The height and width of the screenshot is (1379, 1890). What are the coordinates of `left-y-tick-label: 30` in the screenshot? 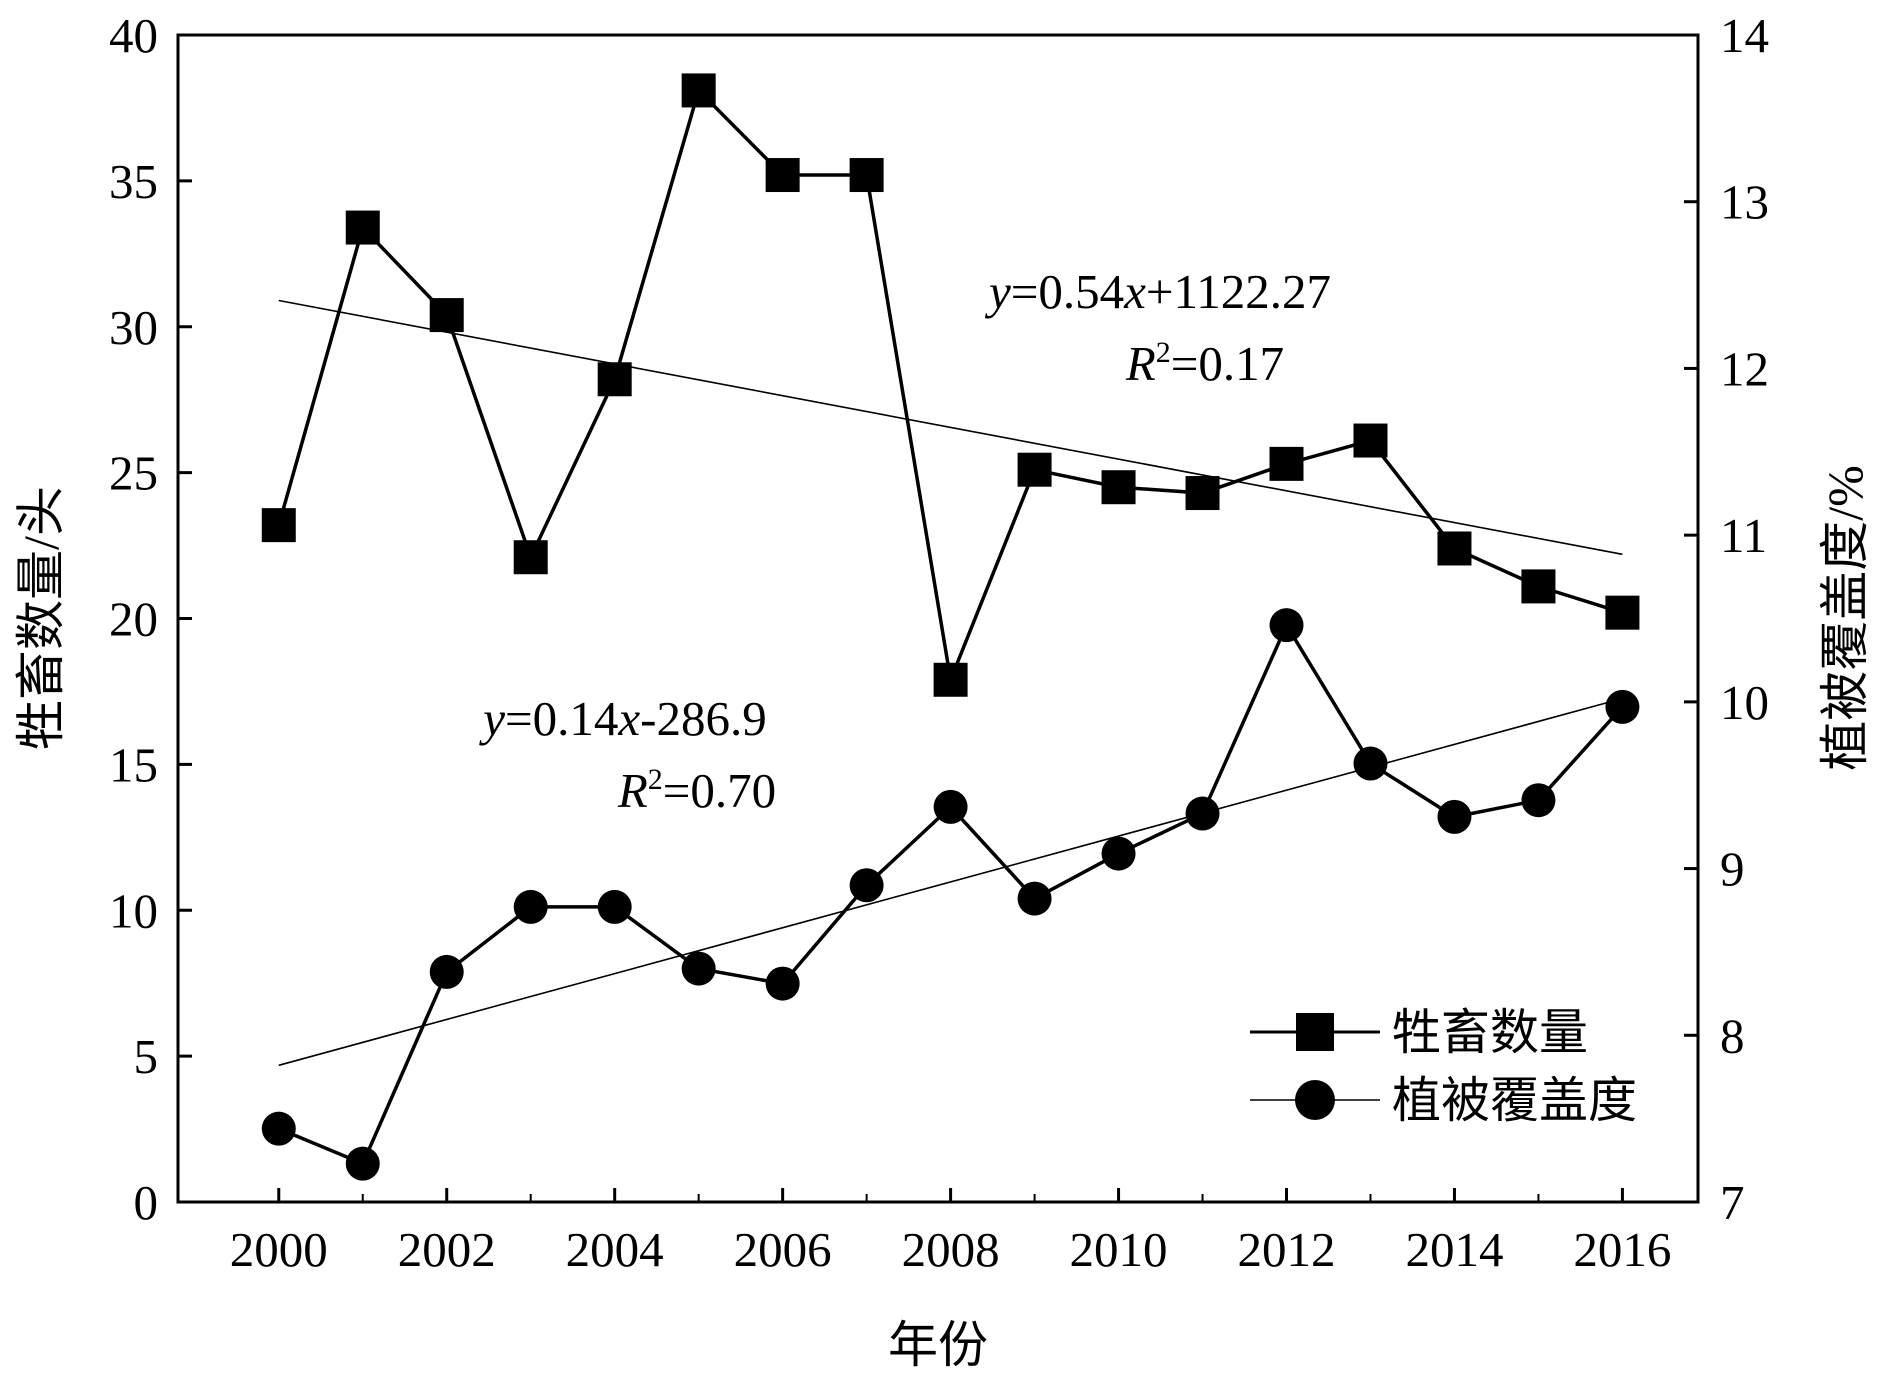 It's located at (133, 327).